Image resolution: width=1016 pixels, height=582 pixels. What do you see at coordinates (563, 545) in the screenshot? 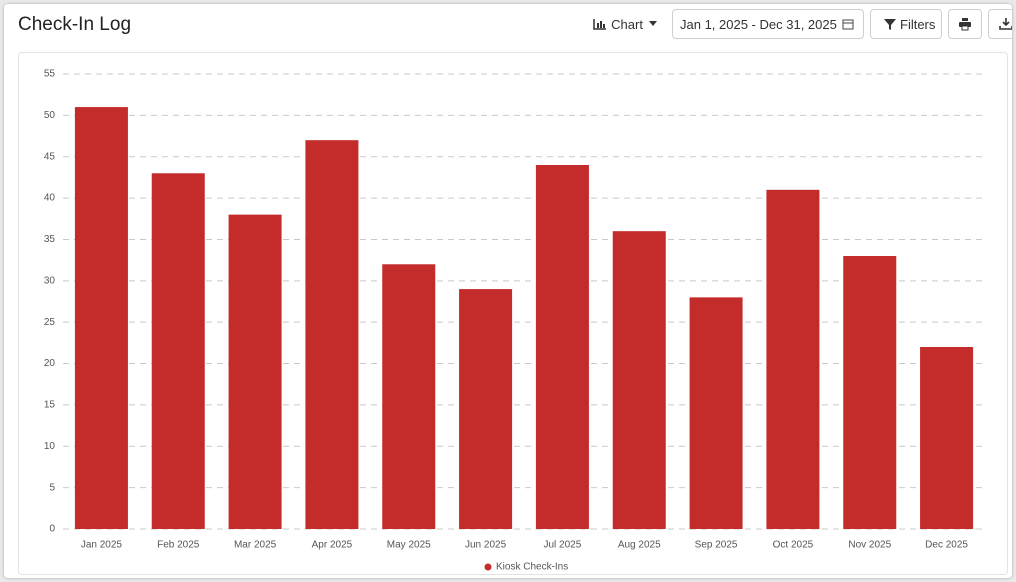
I see `x-tick-label: Jul 2025` at bounding box center [563, 545].